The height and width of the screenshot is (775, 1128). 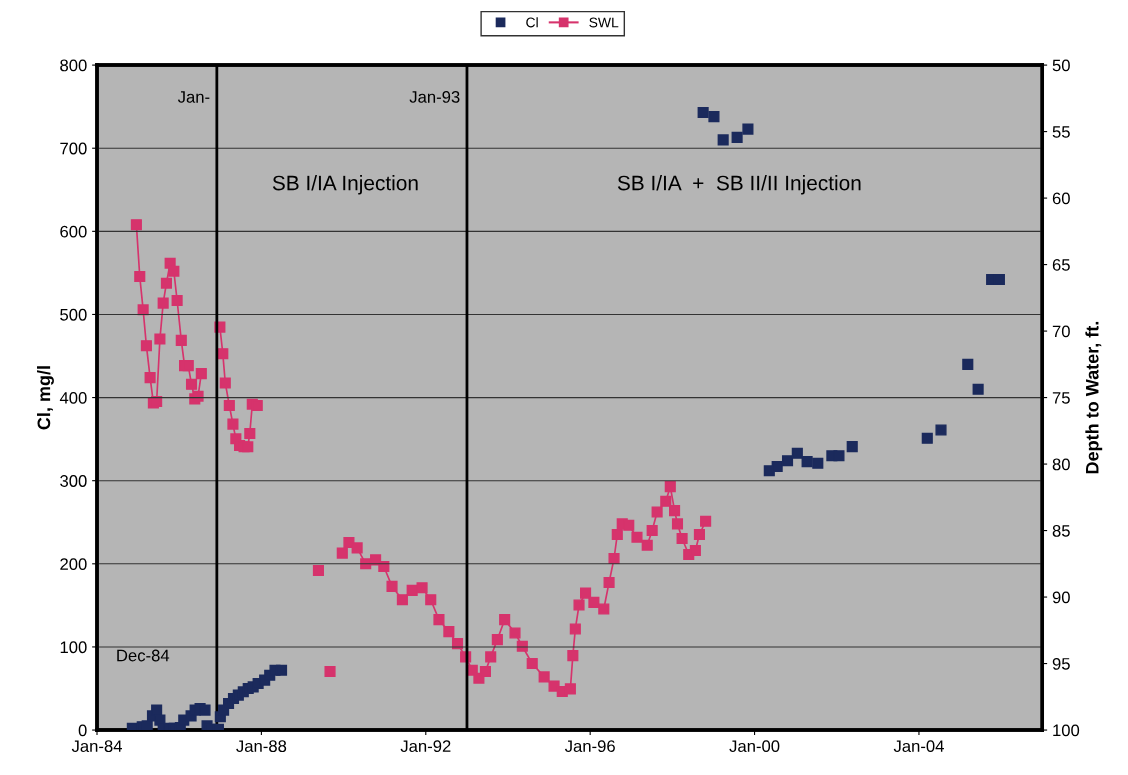 I want to click on y2-axis-title: Depth to Water, ft., so click(x=1094, y=397).